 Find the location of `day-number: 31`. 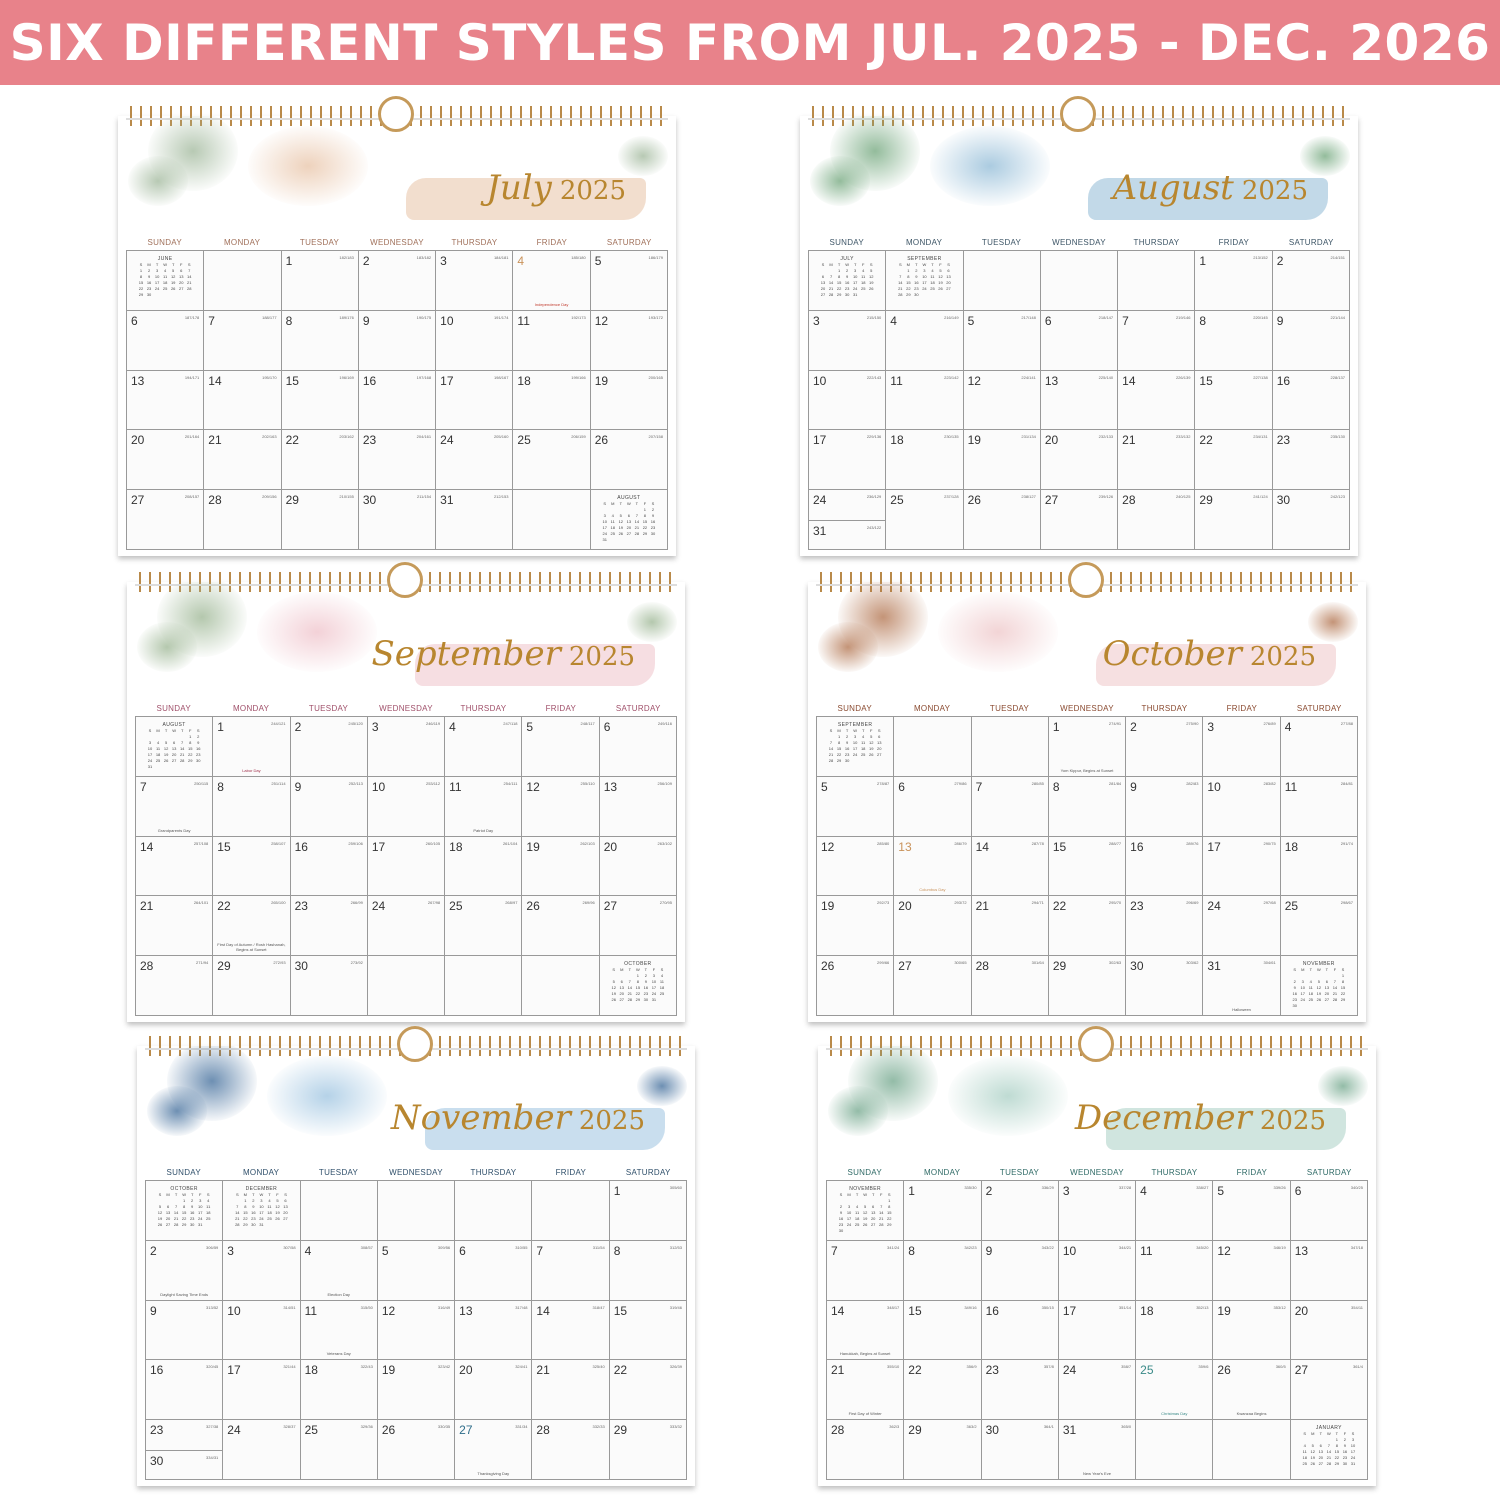

day-number: 31 is located at coordinates (820, 530).